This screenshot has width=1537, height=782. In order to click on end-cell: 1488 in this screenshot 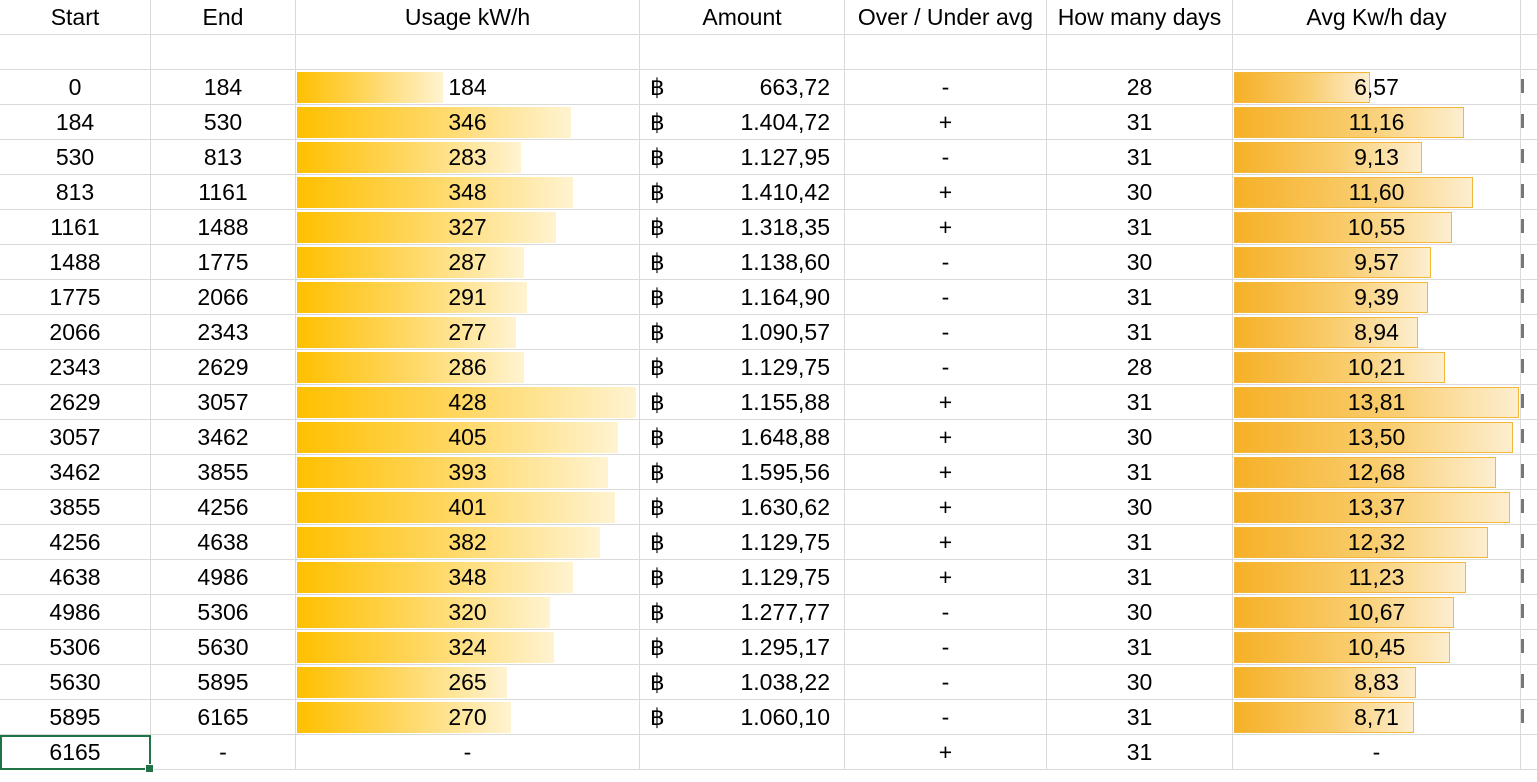, I will do `click(223, 227)`.